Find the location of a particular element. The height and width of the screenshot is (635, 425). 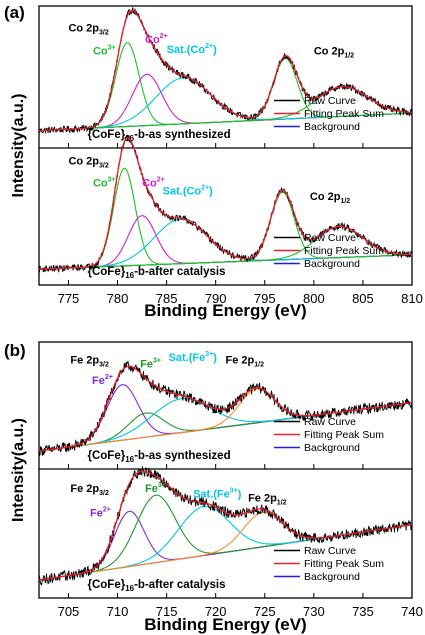

x-tick-label: 790 is located at coordinates (216, 298).